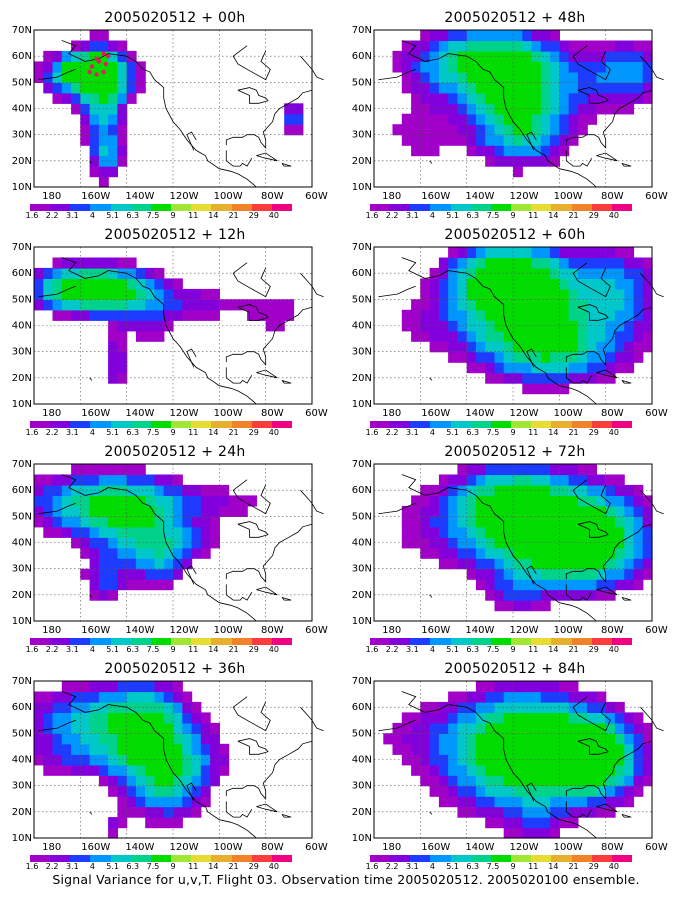 The height and width of the screenshot is (900, 692). What do you see at coordinates (362, 707) in the screenshot?
I see `latitude-label: 60N` at bounding box center [362, 707].